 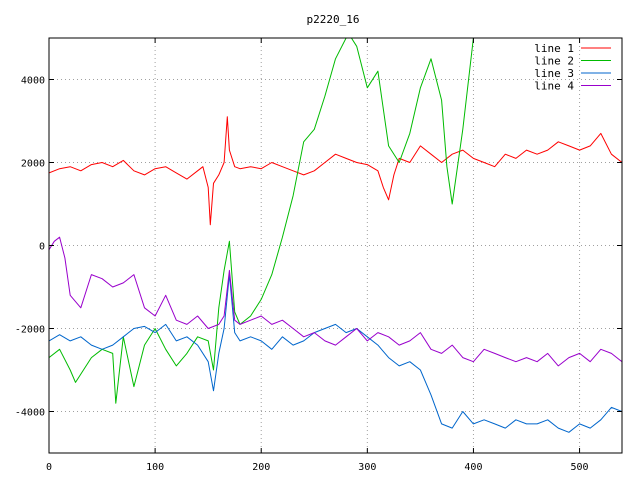 I want to click on x-tick-label: 400, so click(x=473, y=467).